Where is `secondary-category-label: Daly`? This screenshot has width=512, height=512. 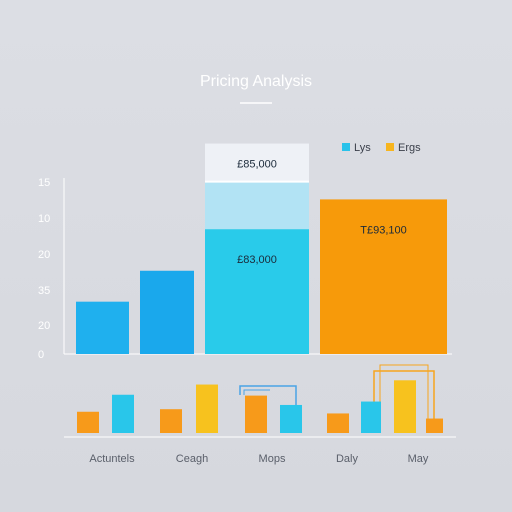
secondary-category-label: Daly is located at coordinates (347, 459).